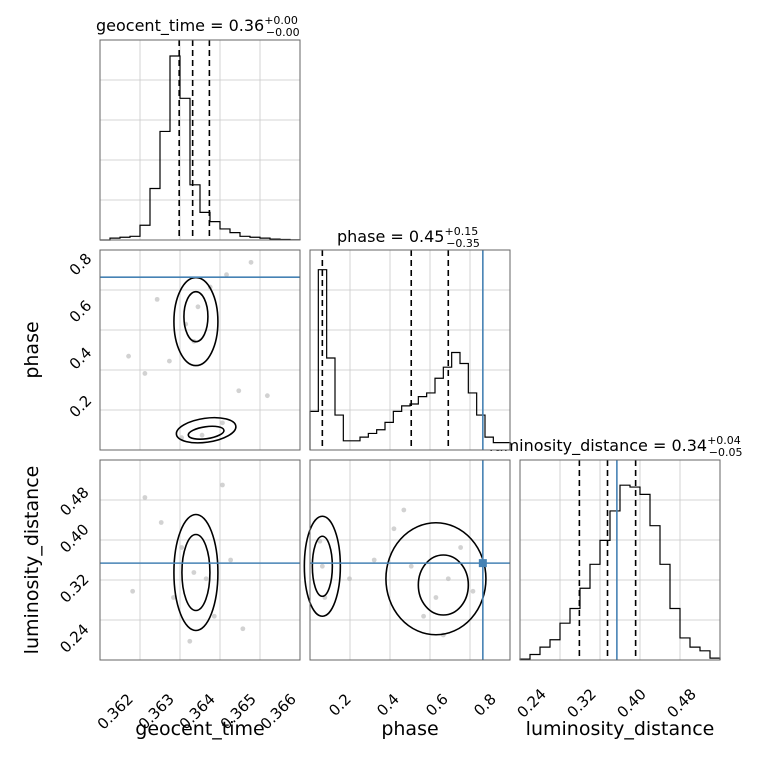  I want to click on hist1-bg, so click(410, 350).